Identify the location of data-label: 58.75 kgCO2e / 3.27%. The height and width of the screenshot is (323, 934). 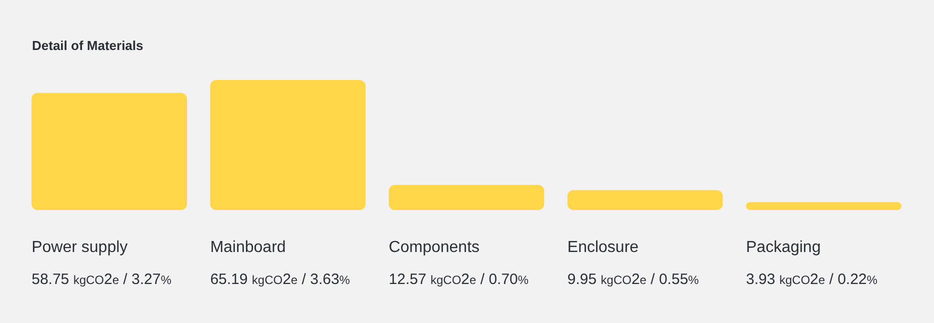
(102, 279).